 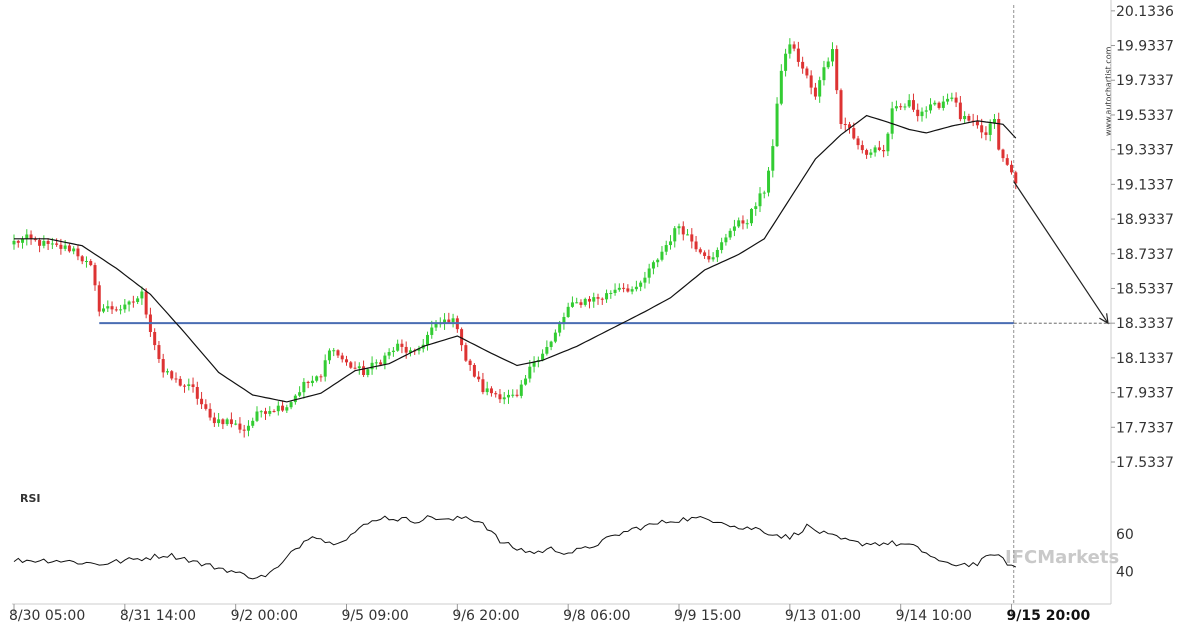 What do you see at coordinates (1145, 463) in the screenshot?
I see `price-tick-label: 17.5337` at bounding box center [1145, 463].